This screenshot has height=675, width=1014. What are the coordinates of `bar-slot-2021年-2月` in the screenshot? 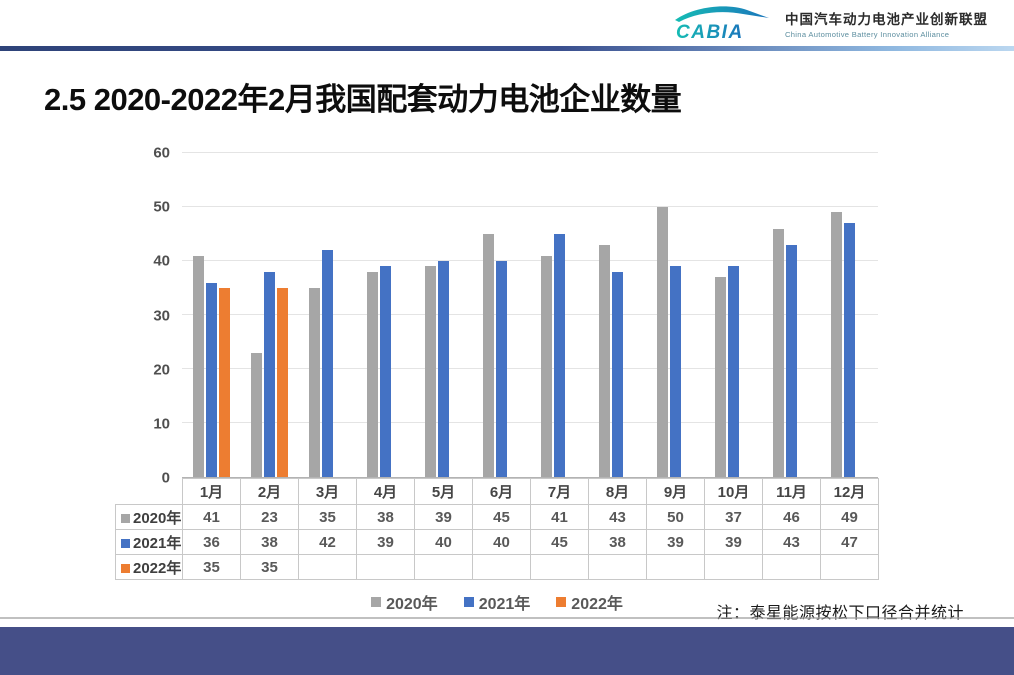 It's located at (269, 315).